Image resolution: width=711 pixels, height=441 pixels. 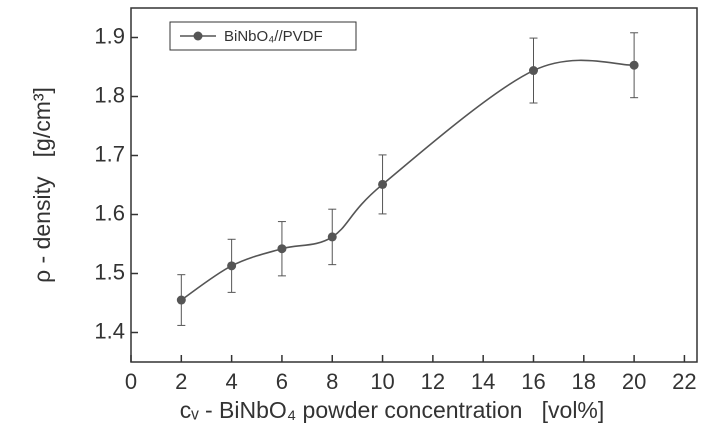 What do you see at coordinates (109, 153) in the screenshot?
I see `y-tick-label: 1.7` at bounding box center [109, 153].